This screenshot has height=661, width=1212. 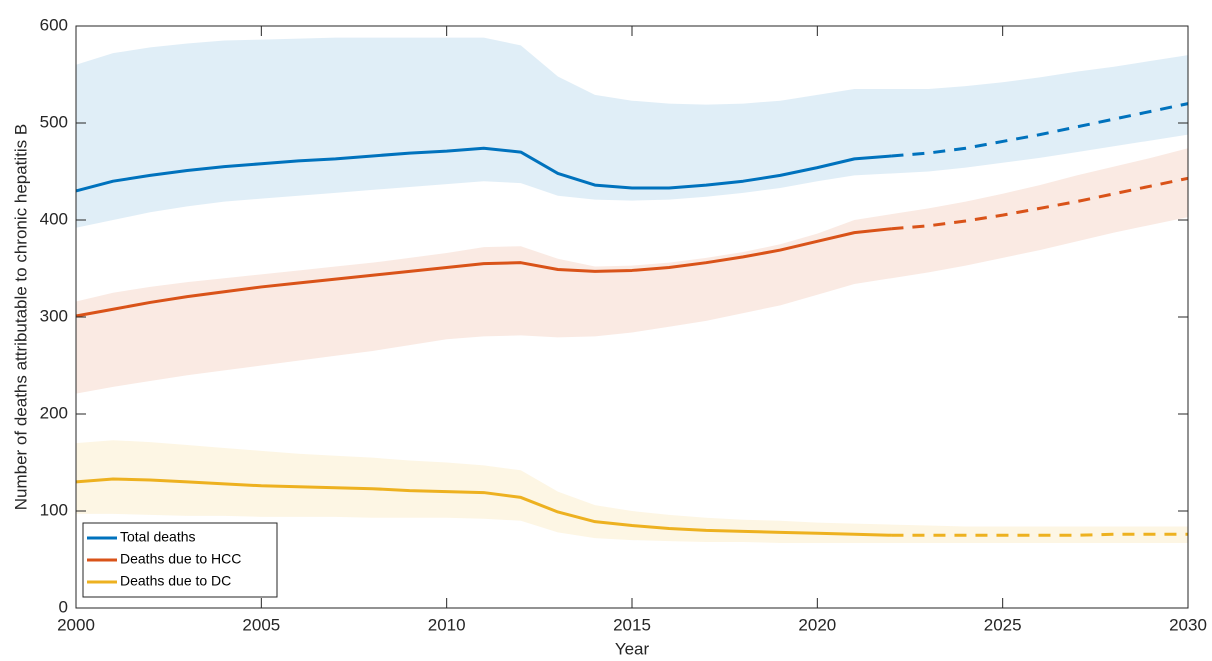 What do you see at coordinates (632, 624) in the screenshot?
I see `x-tick-label: 2015` at bounding box center [632, 624].